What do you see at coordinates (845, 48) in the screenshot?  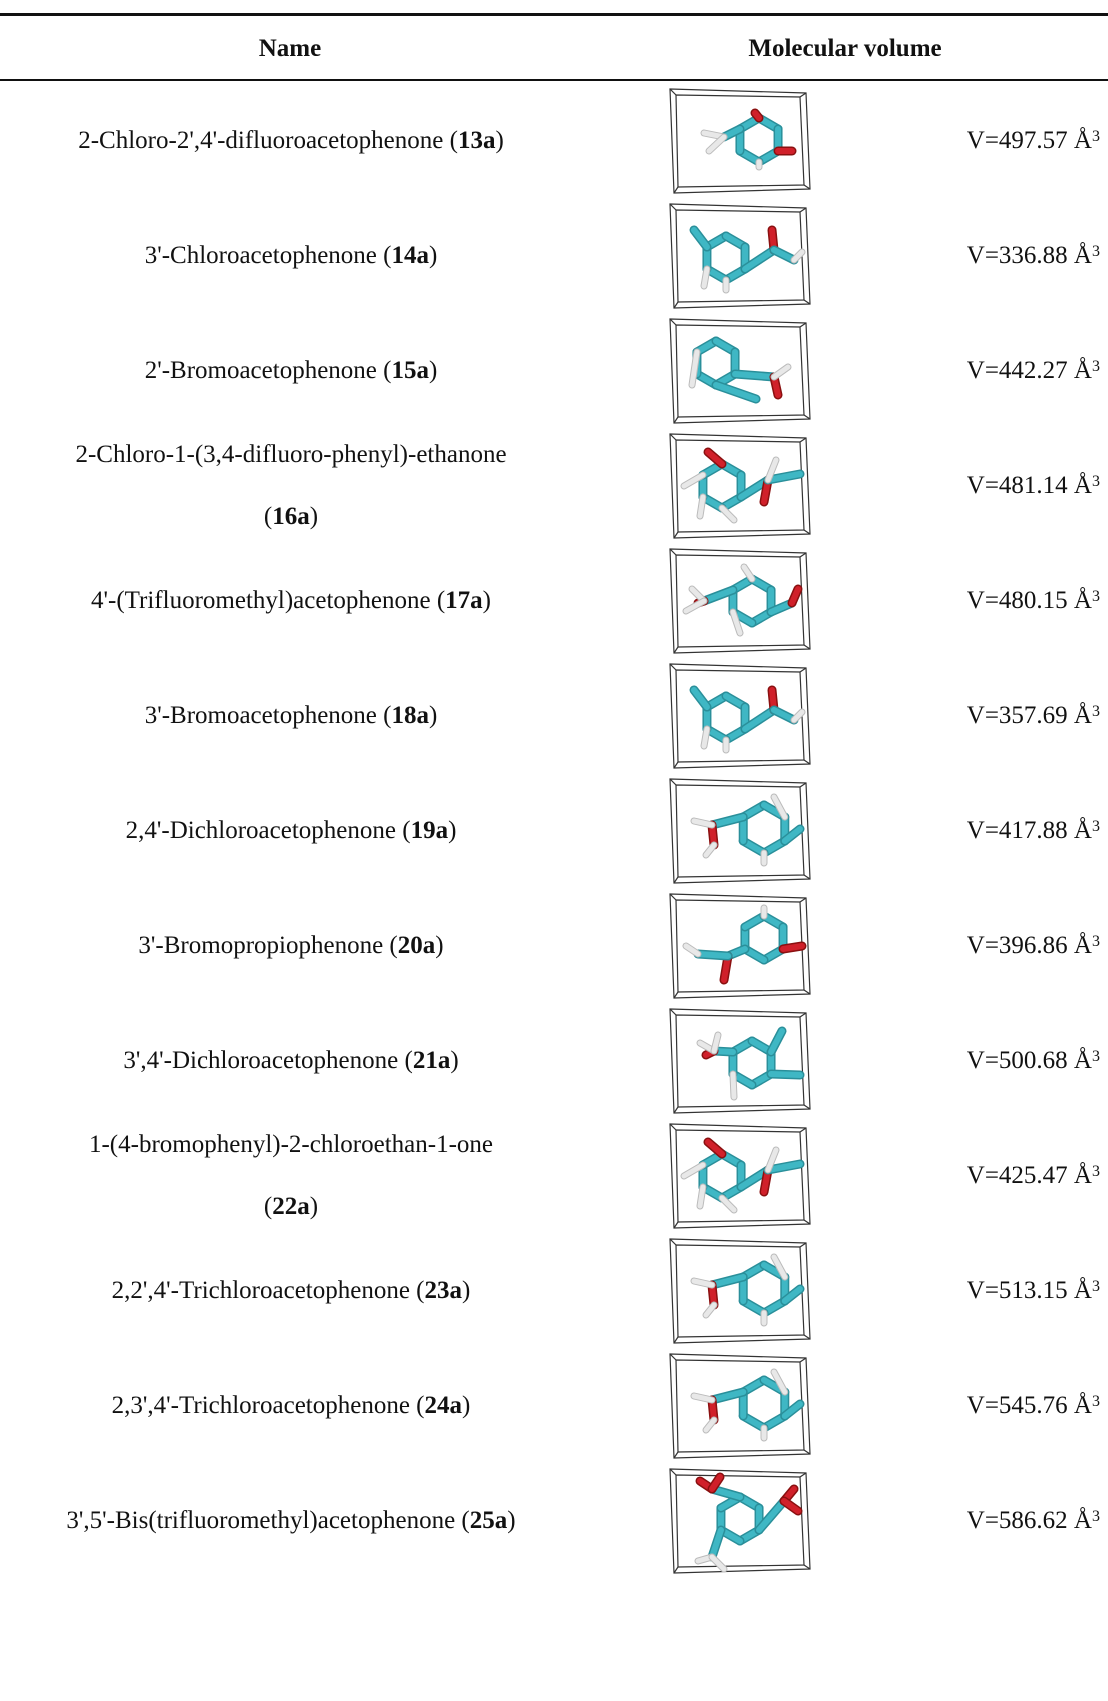 I see `column-header-molecular-volume: Molecular volume` at bounding box center [845, 48].